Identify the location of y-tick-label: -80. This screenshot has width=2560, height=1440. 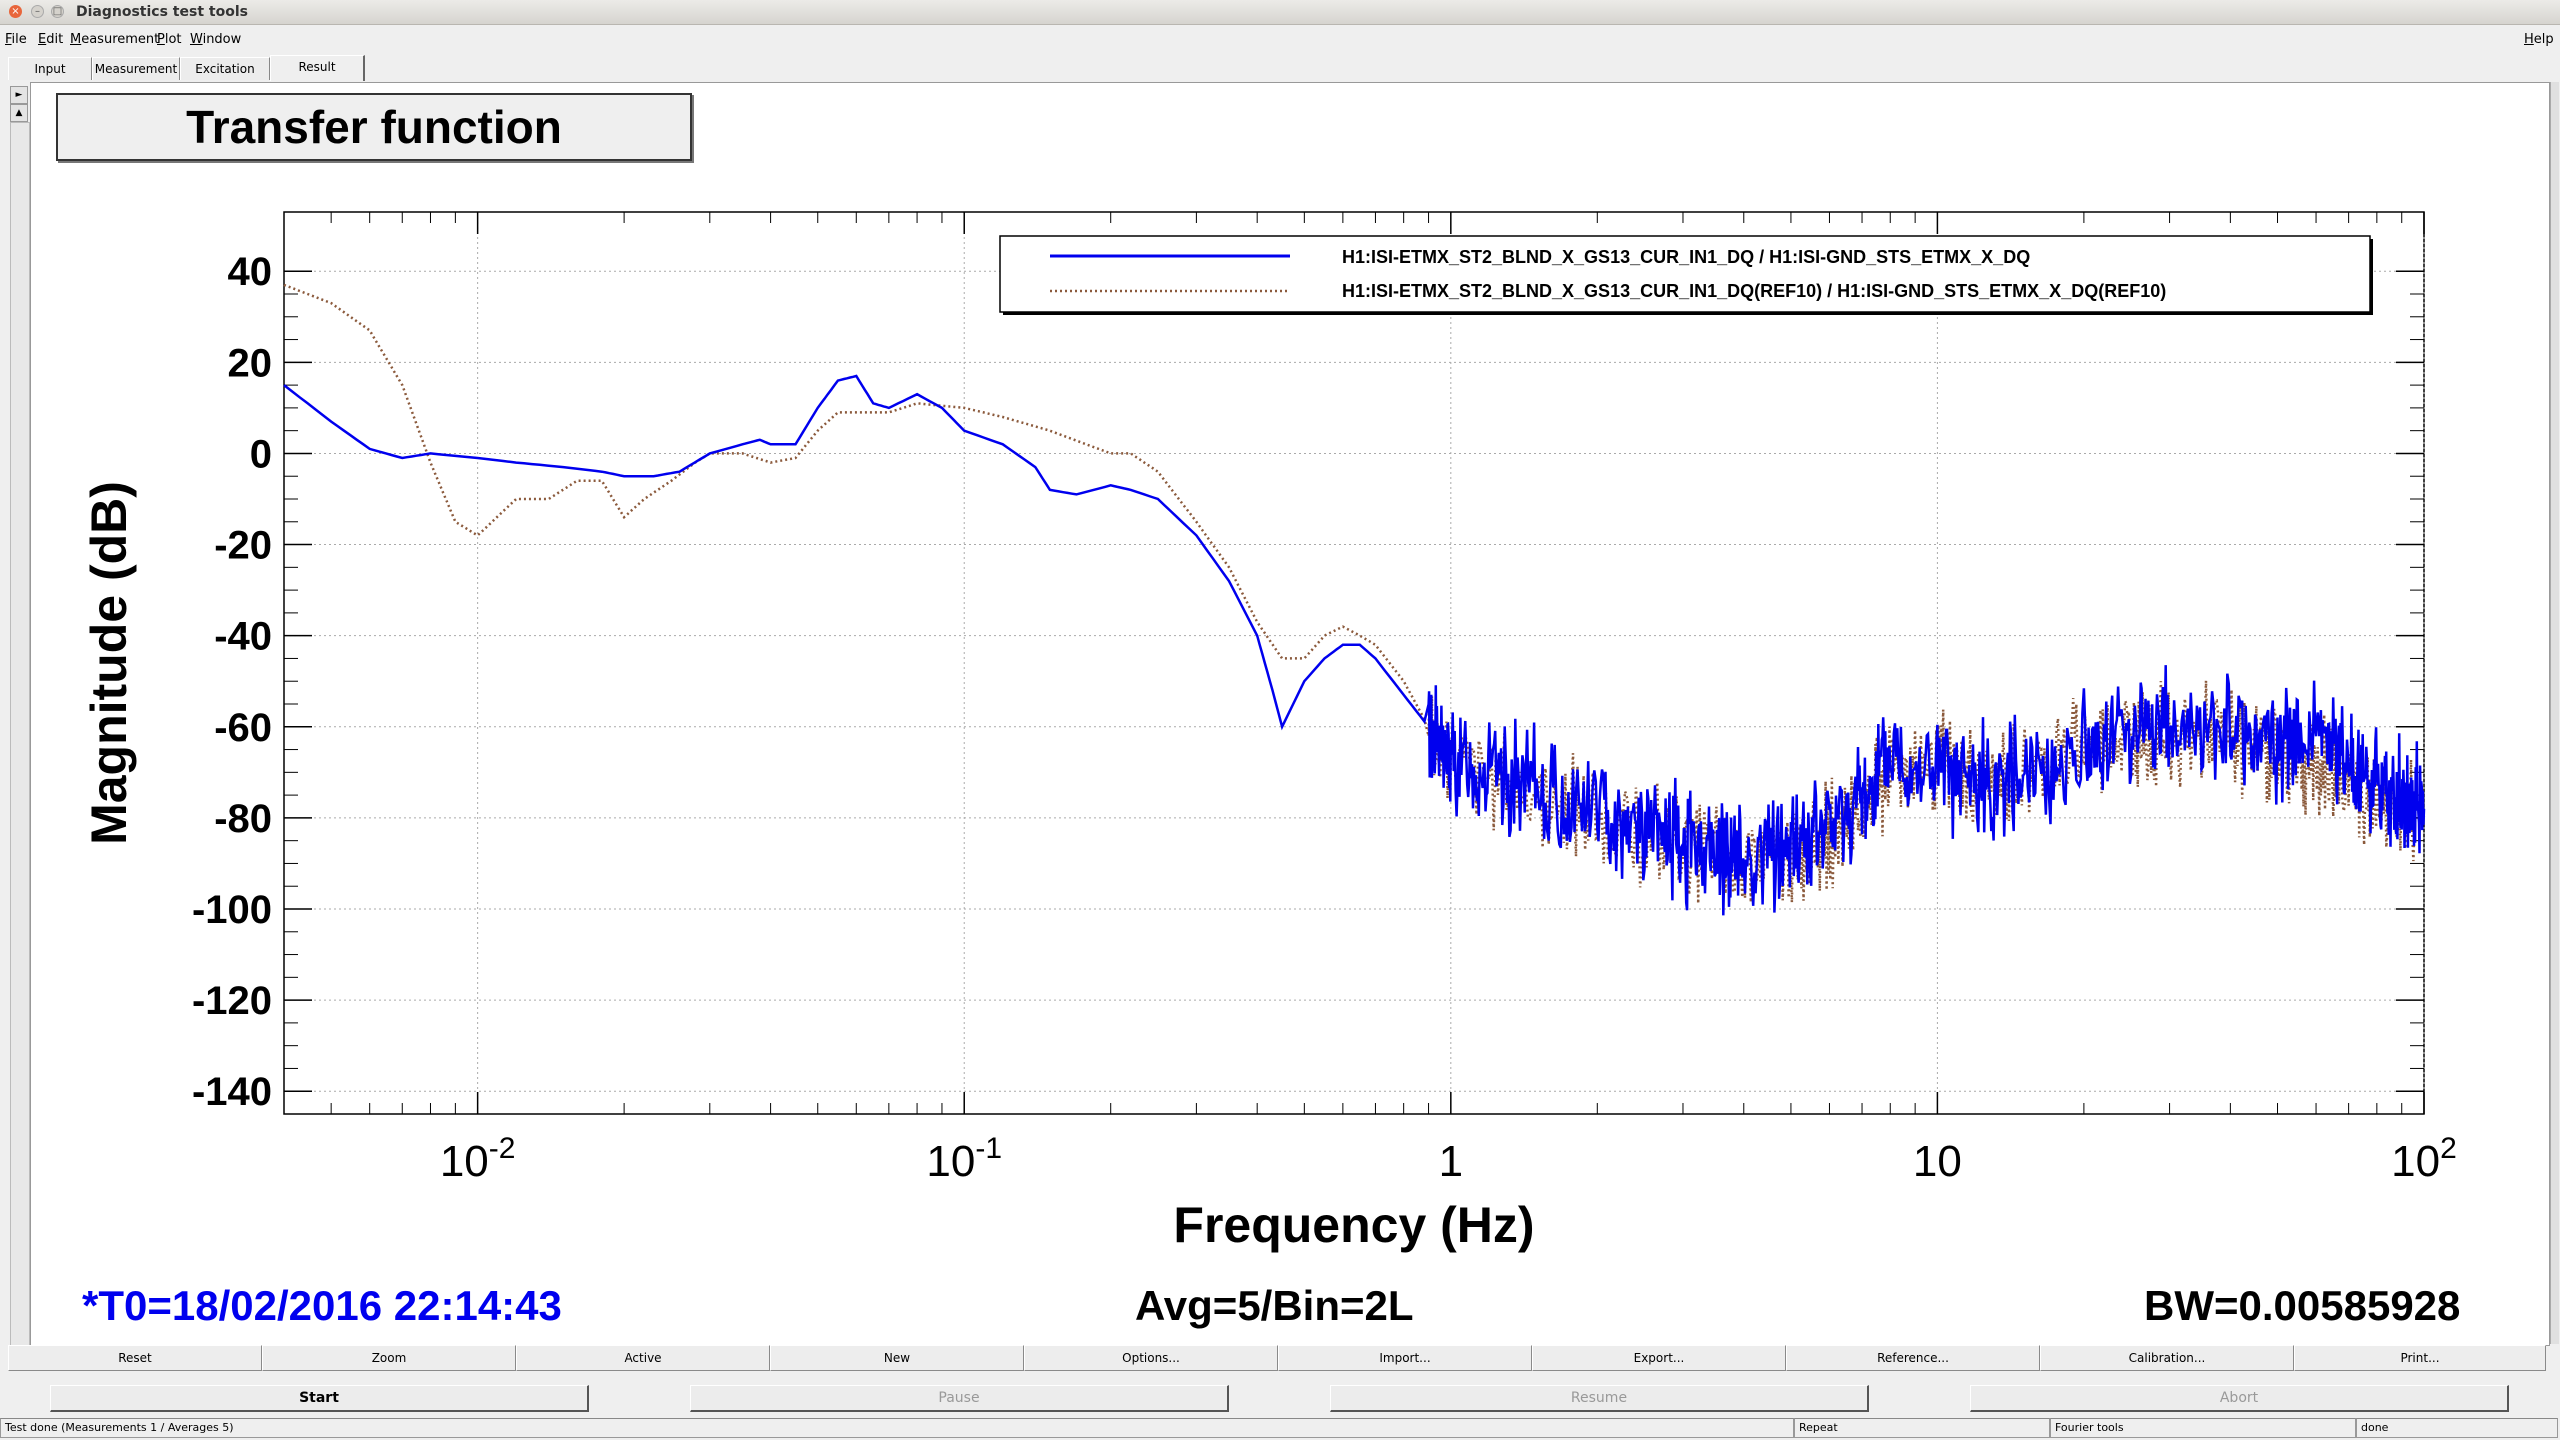
(243, 819).